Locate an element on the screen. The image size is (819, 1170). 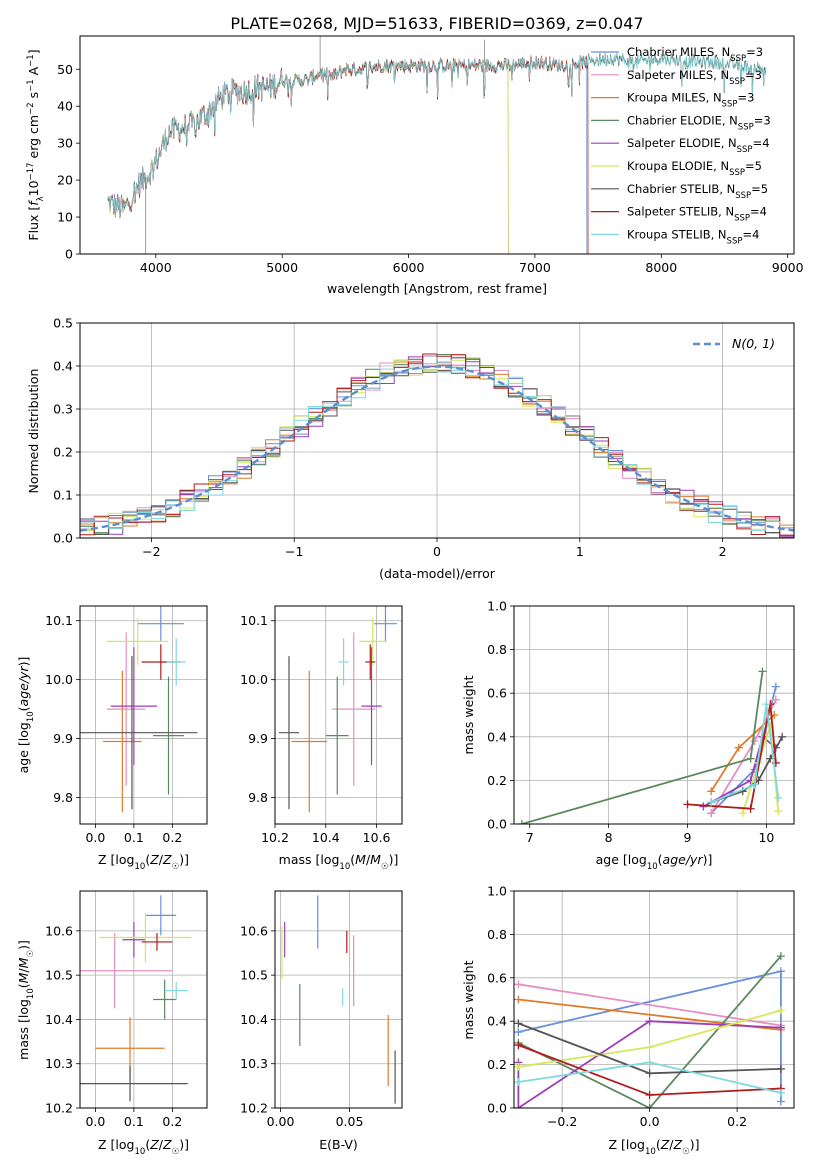
x-tick-label: 8000 is located at coordinates (661, 267).